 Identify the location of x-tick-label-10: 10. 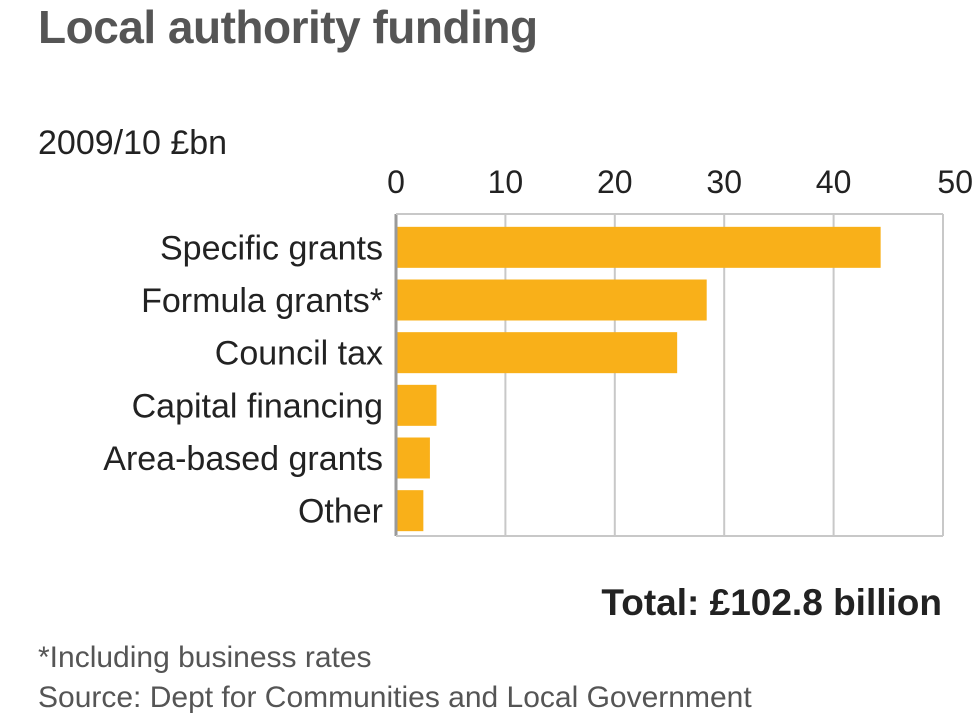
(506, 182).